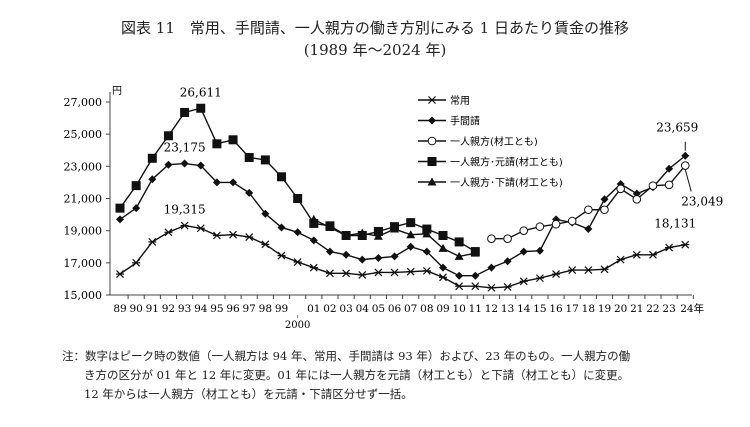 This screenshot has width=750, height=427. What do you see at coordinates (375, 50) in the screenshot?
I see `chart-subtitle: (1989 年～2024 年)` at bounding box center [375, 50].